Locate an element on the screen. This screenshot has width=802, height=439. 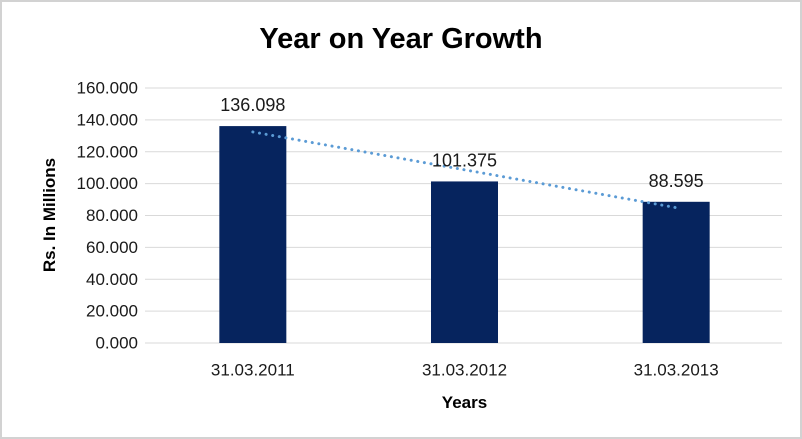
y-tick-label: 0.000 is located at coordinates (116, 343).